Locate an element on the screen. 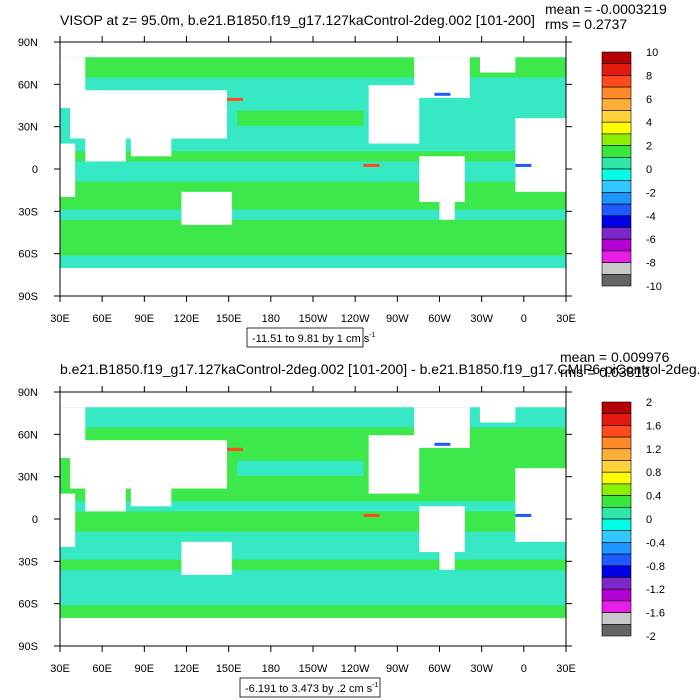 This screenshot has height=700, width=700. panel-top-y-tick-label: 60N is located at coordinates (28, 85).